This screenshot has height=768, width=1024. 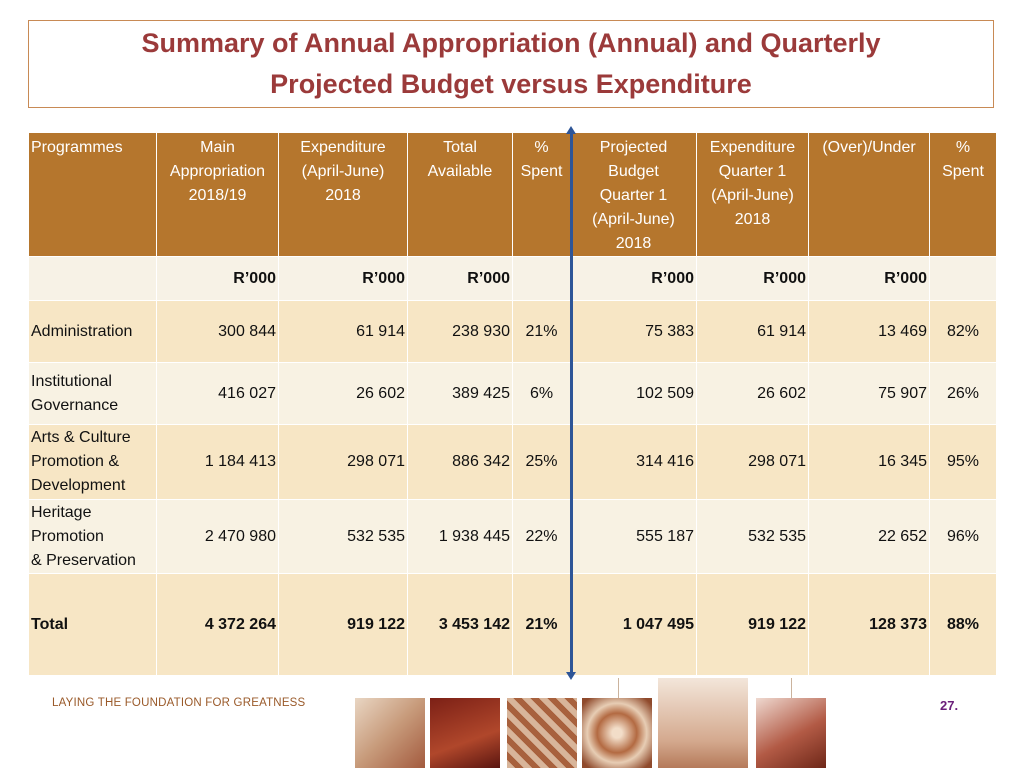 I want to click on expenditure-value: 61 914, so click(x=343, y=331).